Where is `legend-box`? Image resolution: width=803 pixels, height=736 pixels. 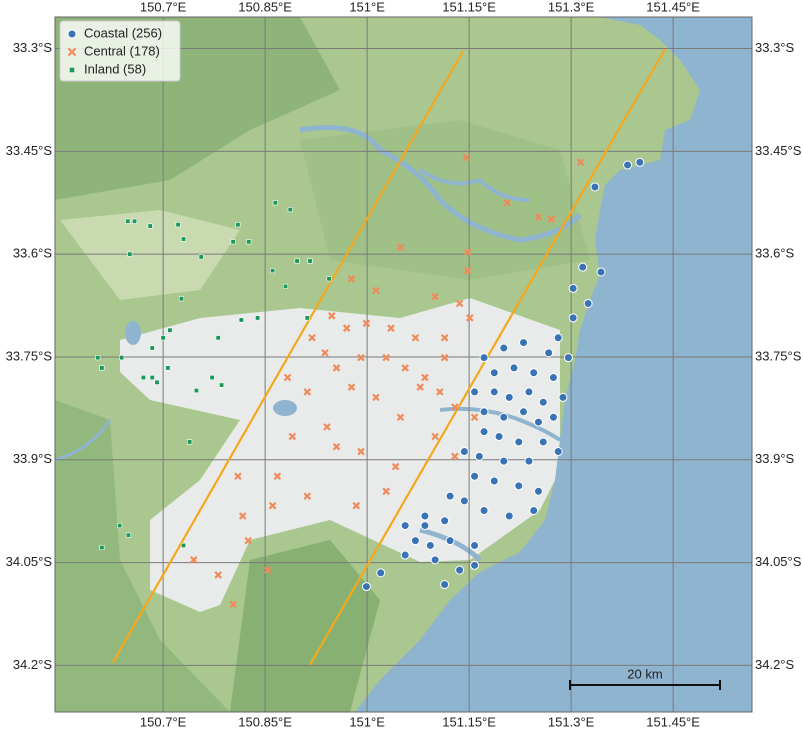 legend-box is located at coordinates (120, 51).